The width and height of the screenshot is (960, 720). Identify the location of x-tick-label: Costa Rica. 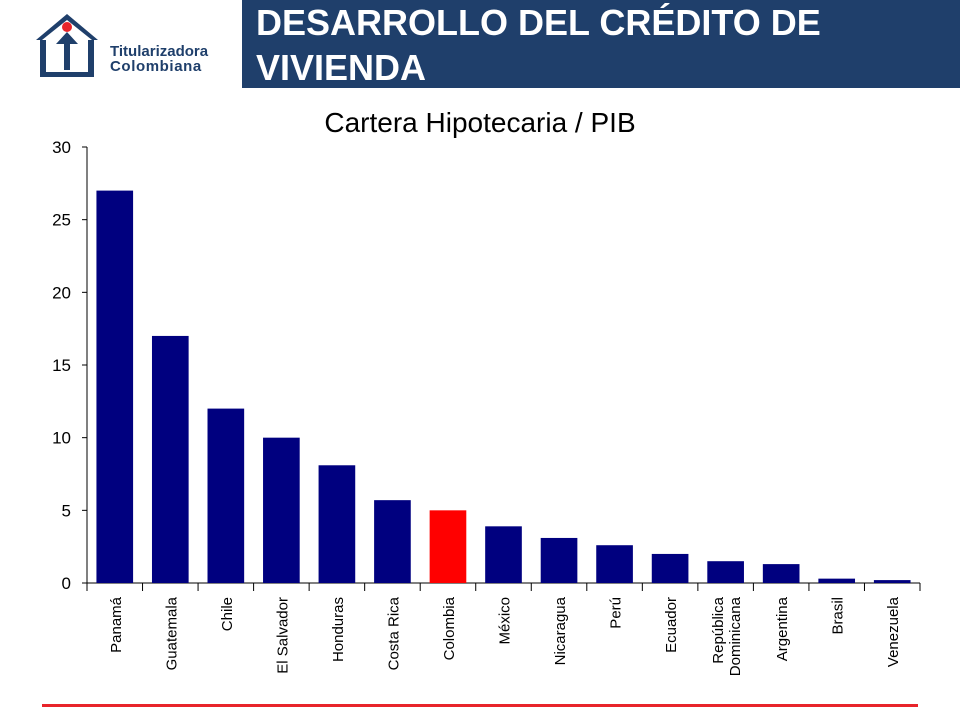
(393, 633).